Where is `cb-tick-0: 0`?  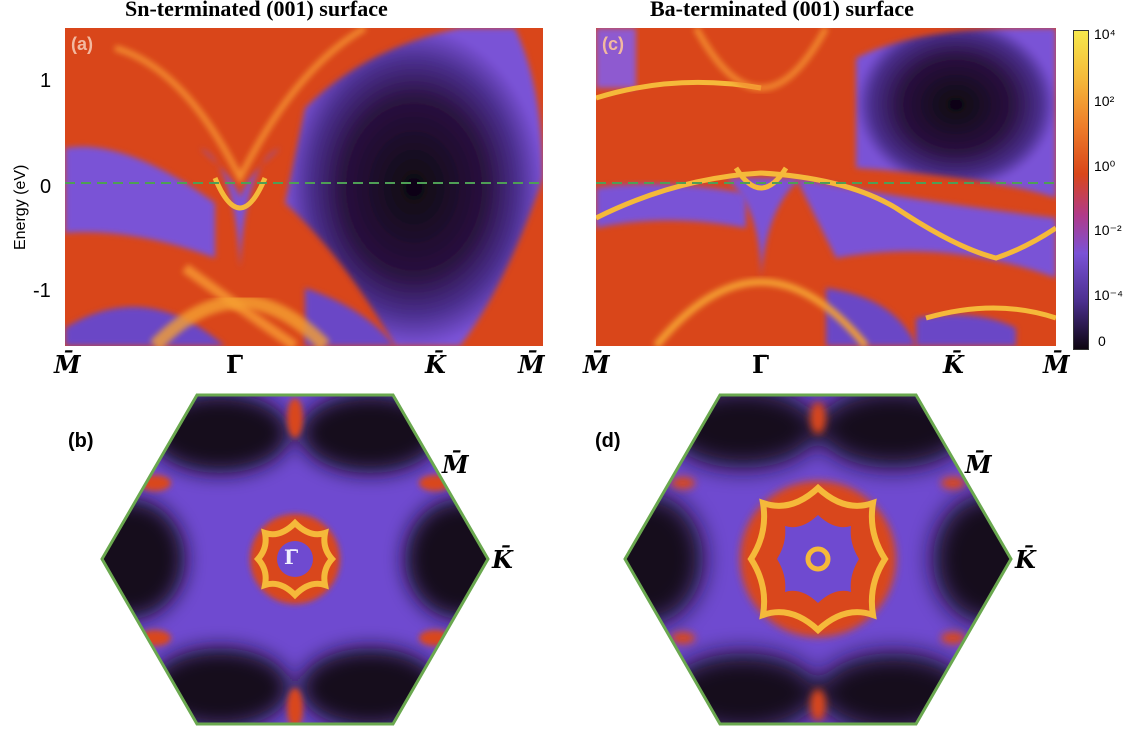
cb-tick-0: 0 is located at coordinates (1102, 341).